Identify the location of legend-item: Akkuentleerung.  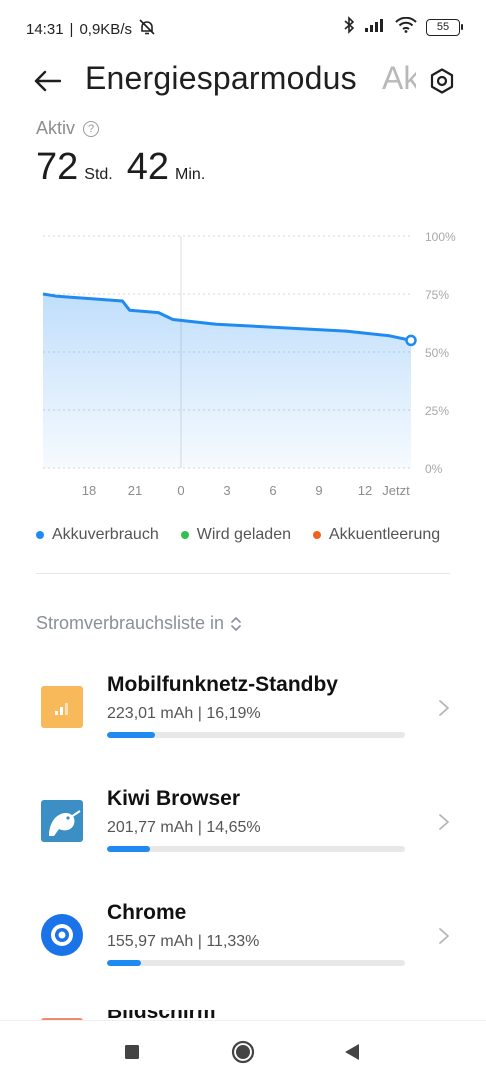
(376, 535).